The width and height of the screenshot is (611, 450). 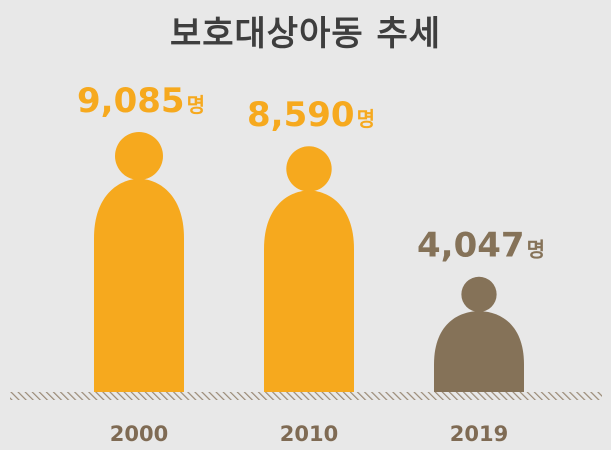 I want to click on chart-title: 보호대상아동 추세, so click(x=305, y=34).